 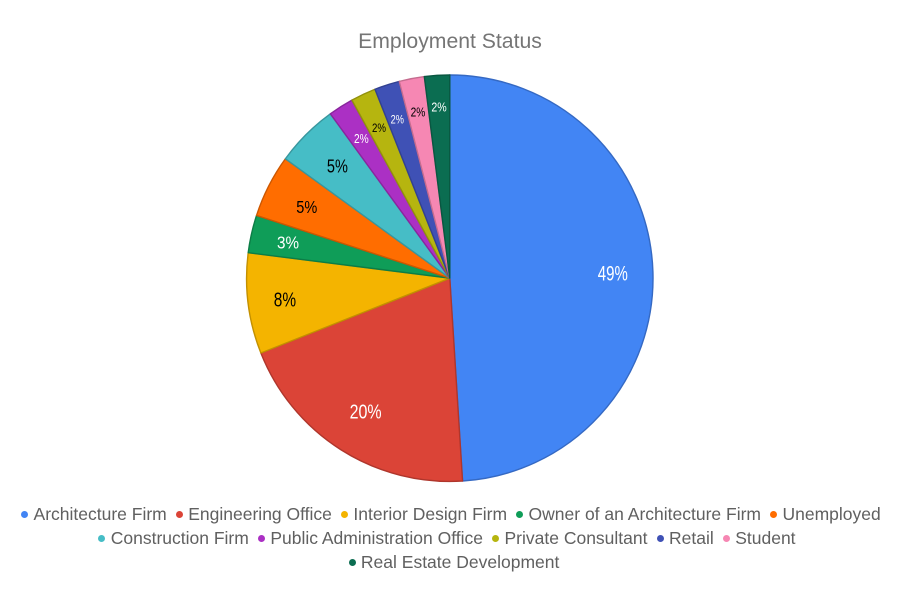 What do you see at coordinates (613, 273) in the screenshot?
I see `svg-text: 49%` at bounding box center [613, 273].